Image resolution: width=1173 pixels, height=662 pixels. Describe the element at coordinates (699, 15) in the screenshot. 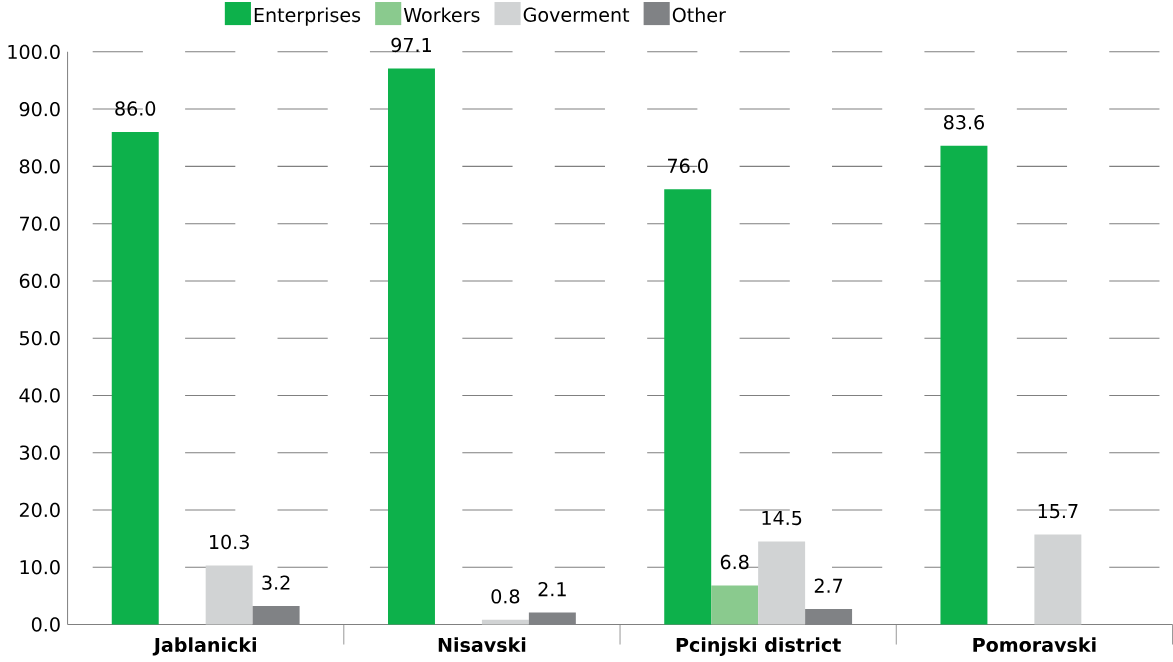

I see `legend-label: Other` at that location.